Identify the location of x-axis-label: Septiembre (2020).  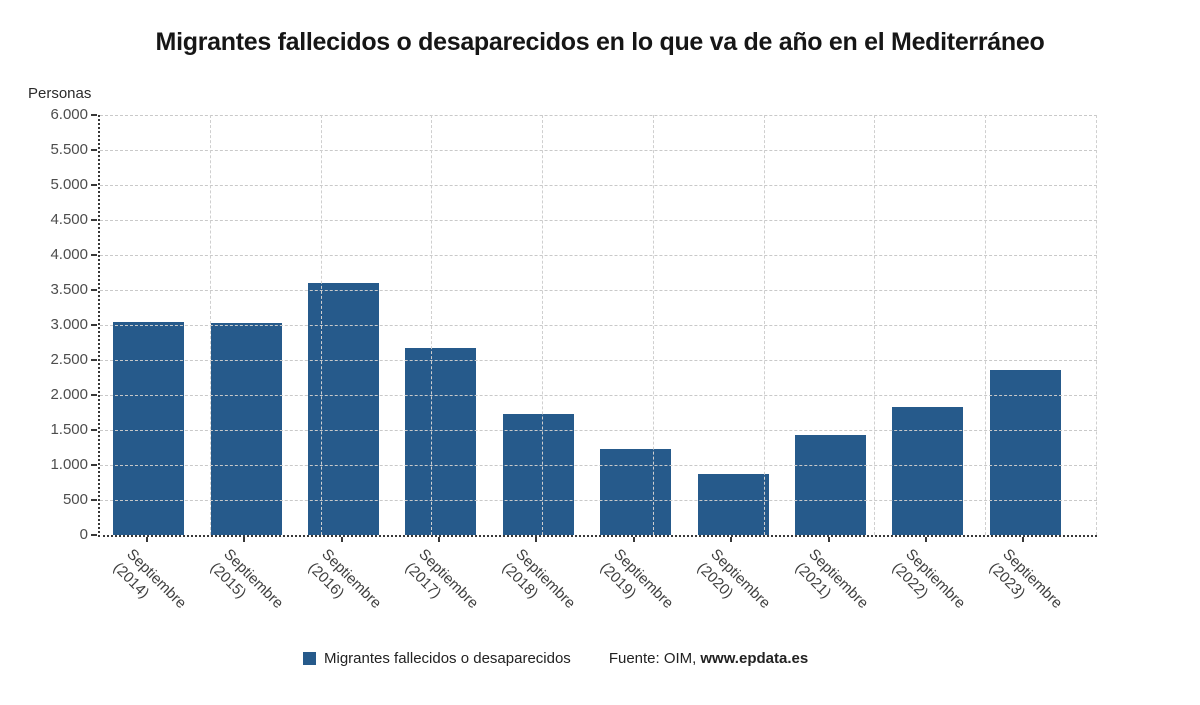
(733, 585).